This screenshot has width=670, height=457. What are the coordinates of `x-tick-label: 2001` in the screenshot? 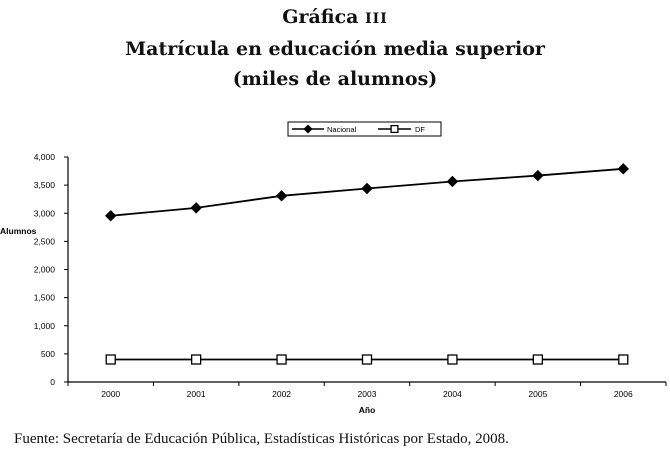 It's located at (196, 394).